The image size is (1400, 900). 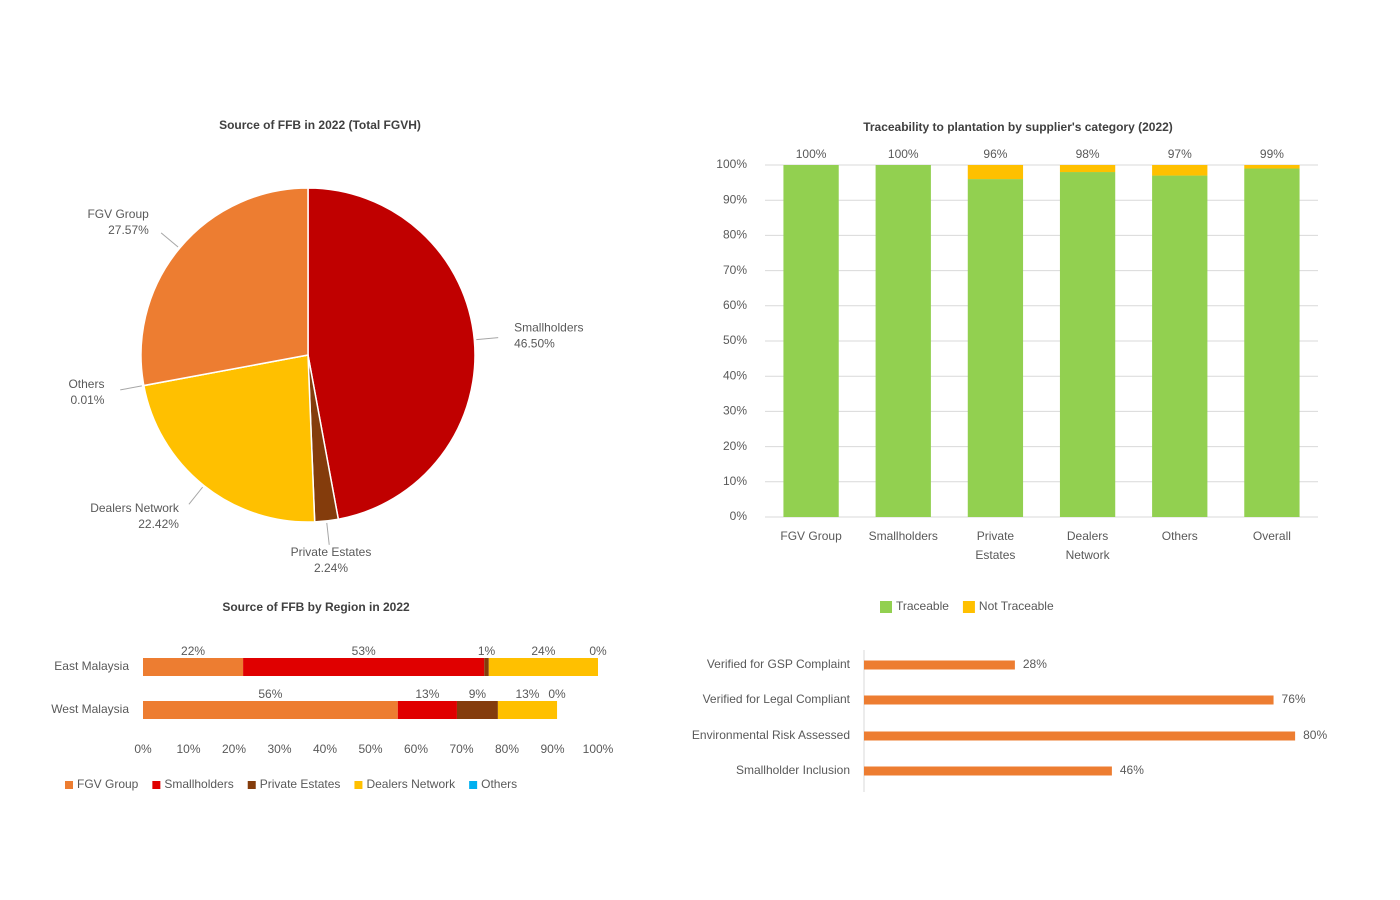 I want to click on slice-value: 0.01%, so click(x=87, y=400).